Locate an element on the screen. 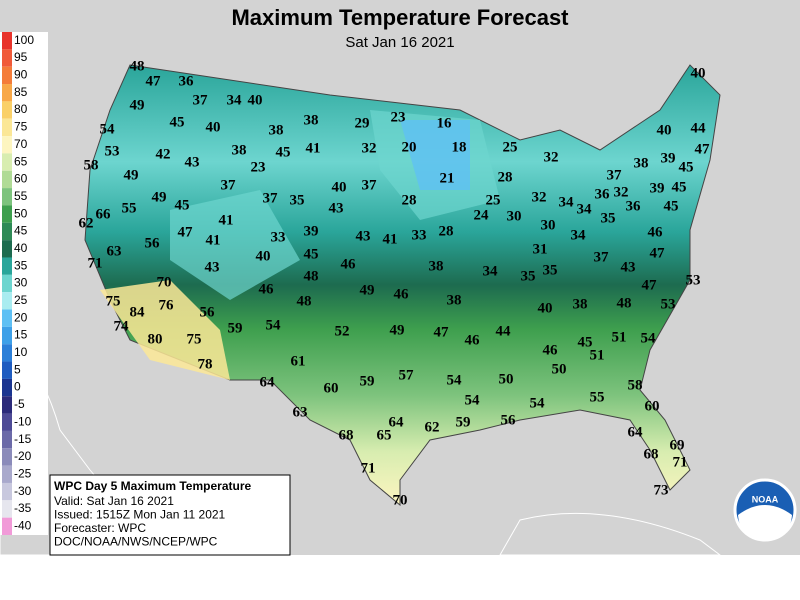 The image size is (800, 600). temperature: 51 is located at coordinates (597, 355).